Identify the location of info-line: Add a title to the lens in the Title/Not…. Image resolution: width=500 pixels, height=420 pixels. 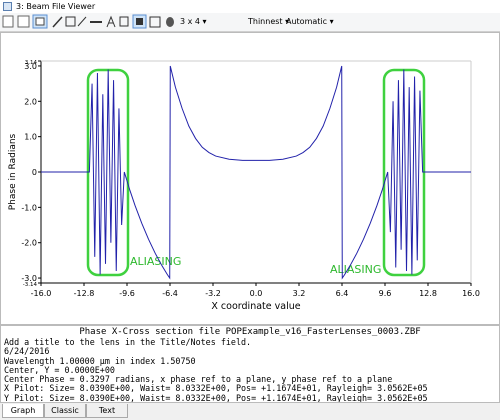
(128, 342).